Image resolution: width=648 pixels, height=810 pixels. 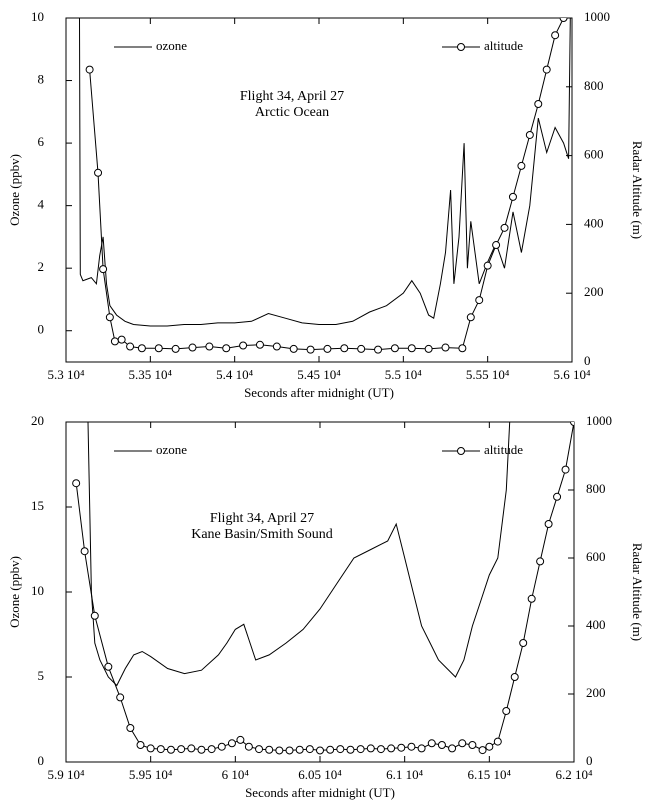 I want to click on x-tick-label: 6.1 10⁴, so click(x=405, y=774).